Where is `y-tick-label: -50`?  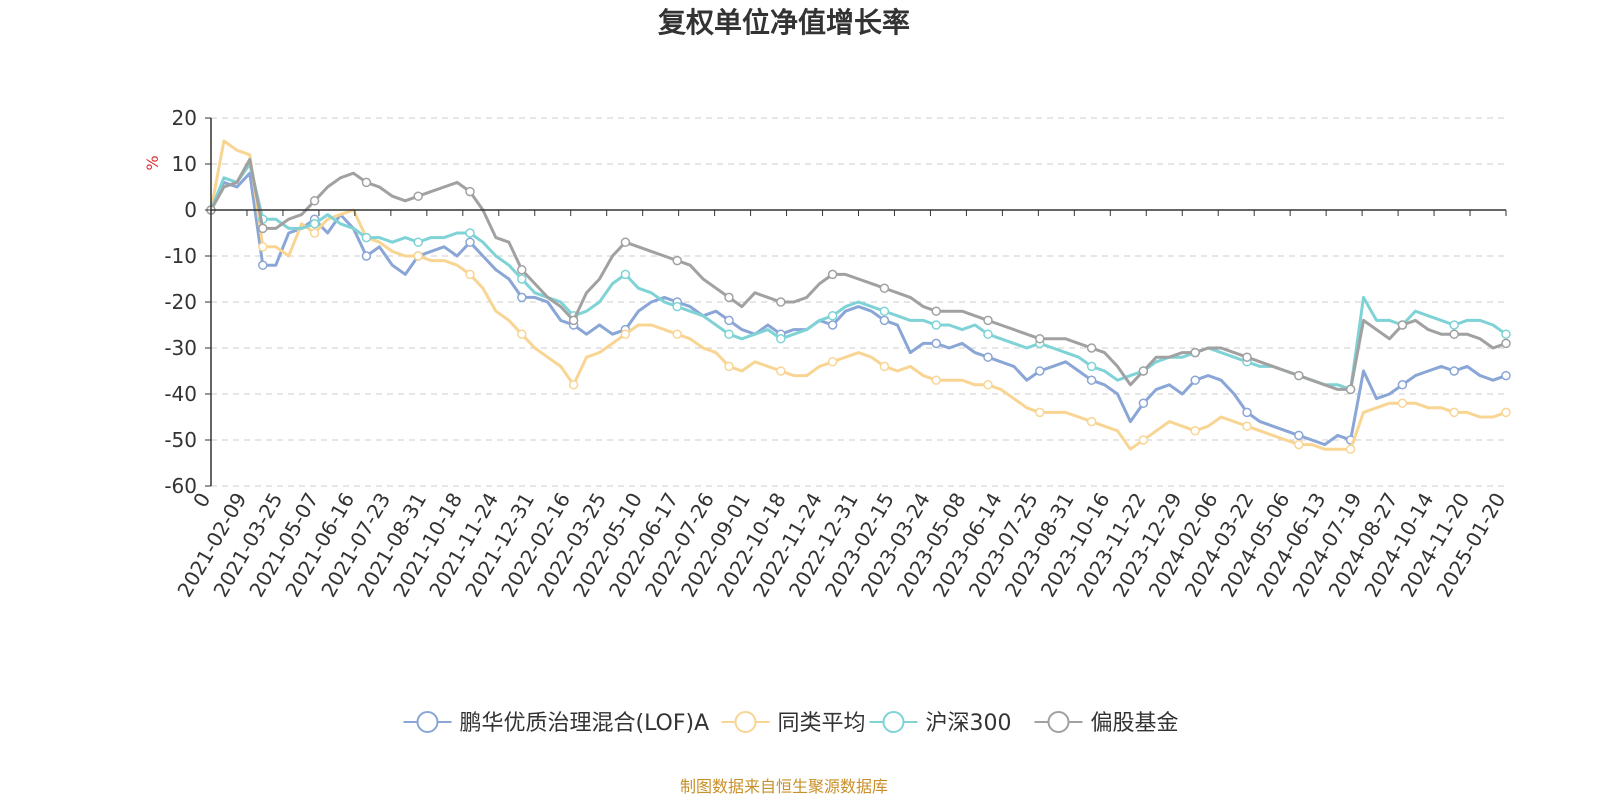
y-tick-label: -50 is located at coordinates (180, 440).